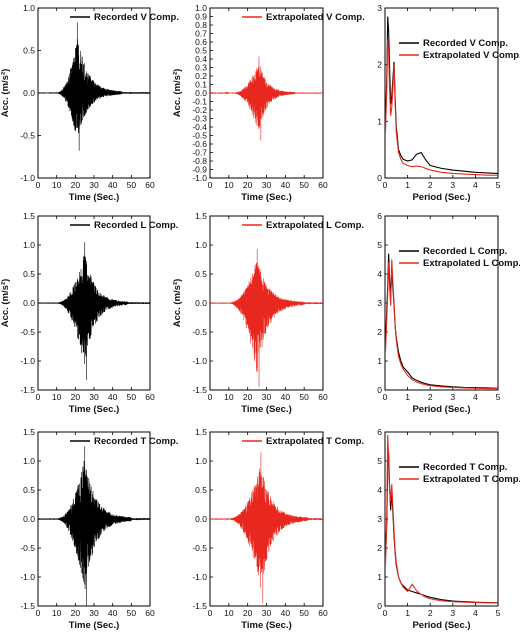  I want to click on y-tick-label: -0.9, so click(199, 170).